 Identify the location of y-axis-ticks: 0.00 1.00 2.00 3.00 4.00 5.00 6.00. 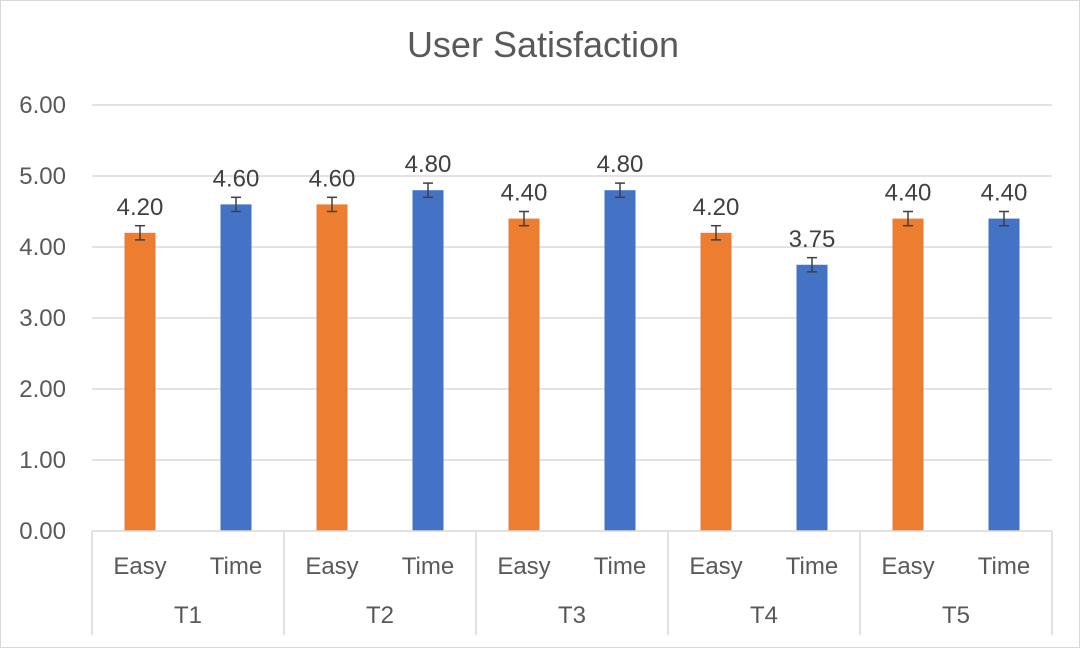
(42, 318).